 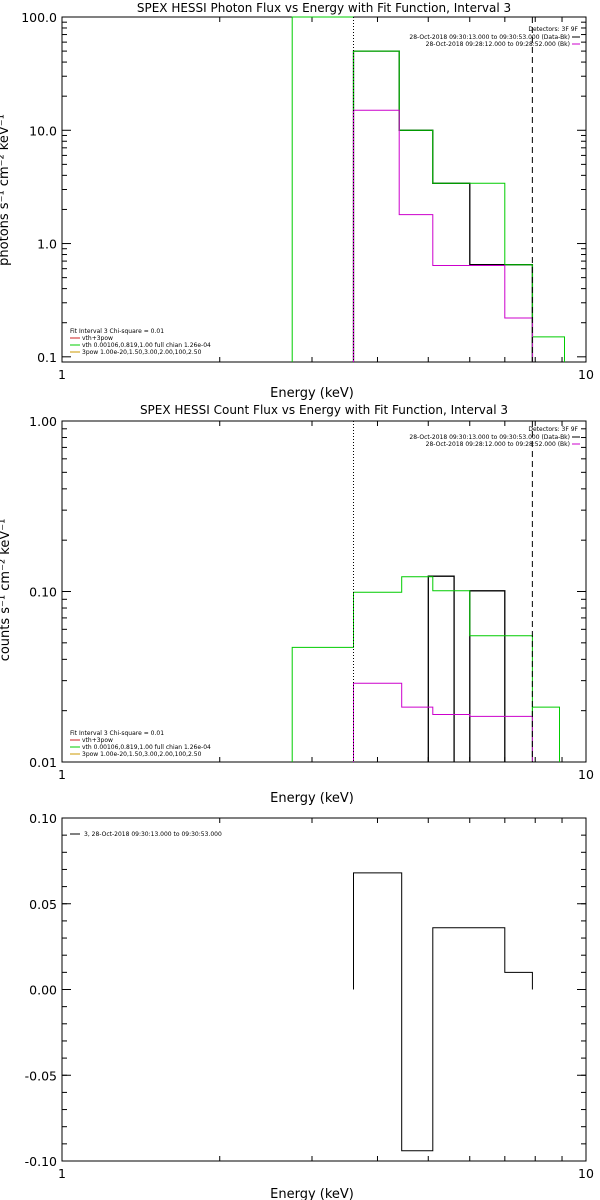 What do you see at coordinates (41, 1161) in the screenshot?
I see `y-tick-label: -0.10` at bounding box center [41, 1161].